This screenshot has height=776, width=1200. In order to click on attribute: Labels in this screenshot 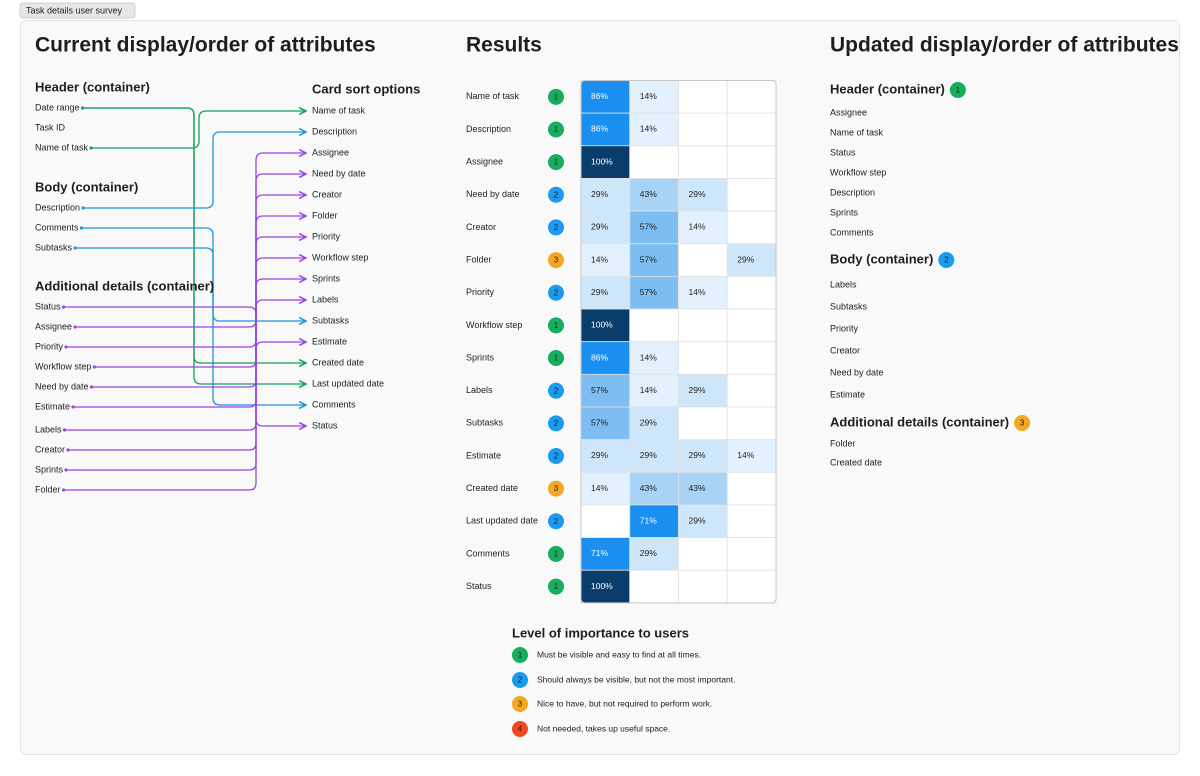, I will do `click(843, 284)`.